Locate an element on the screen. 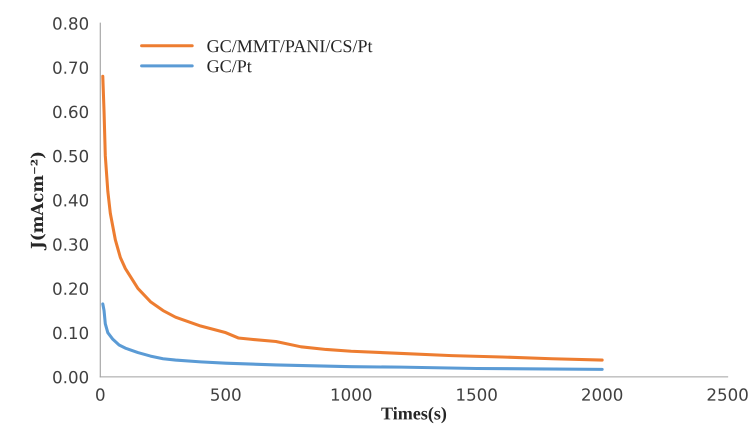  y-tick-label: 0.20 is located at coordinates (70, 289).